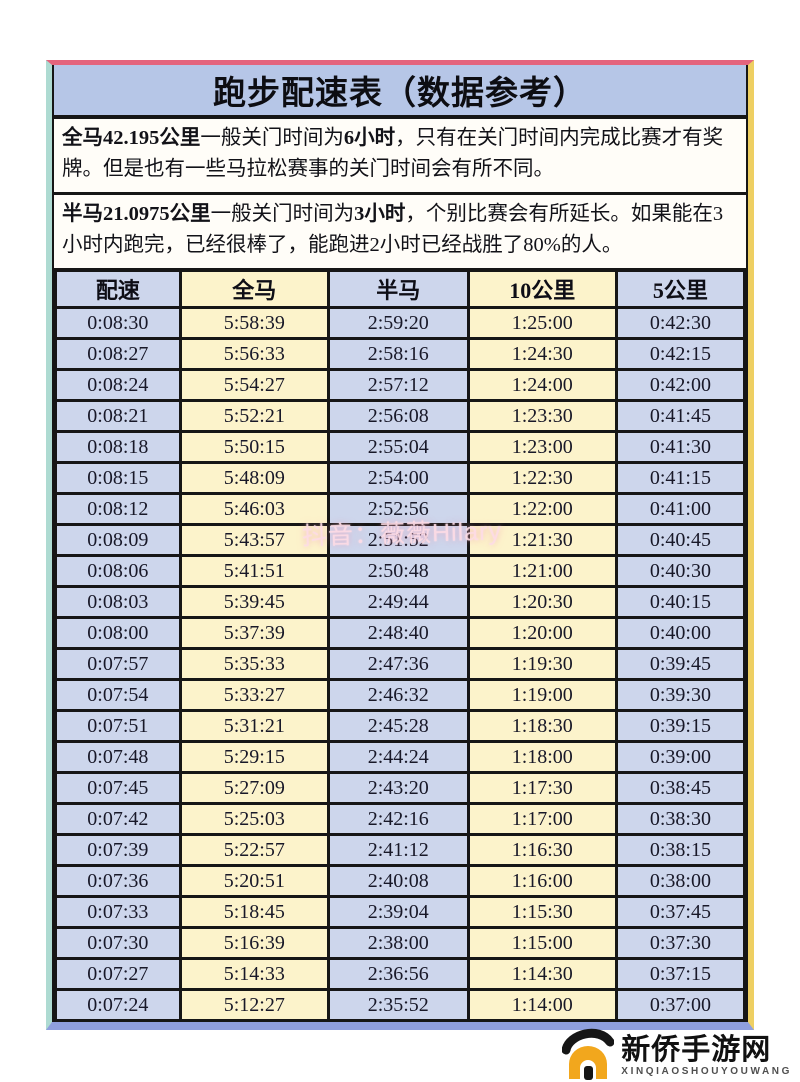  Describe the element at coordinates (131, 138) in the screenshot. I see `note-full-marathon-lead: 全马42.195公里` at that location.